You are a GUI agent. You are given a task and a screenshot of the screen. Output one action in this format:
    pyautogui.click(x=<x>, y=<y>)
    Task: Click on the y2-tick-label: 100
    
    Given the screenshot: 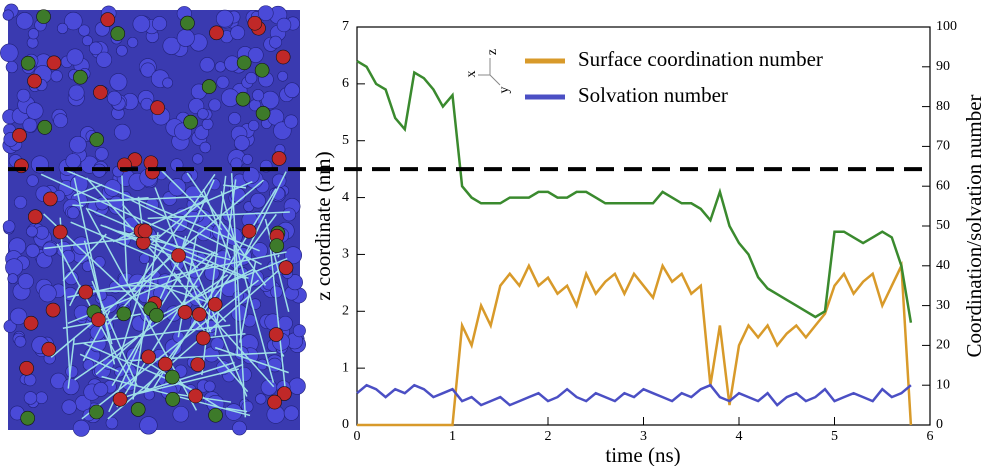 What is the action you would take?
    pyautogui.click(x=946, y=26)
    